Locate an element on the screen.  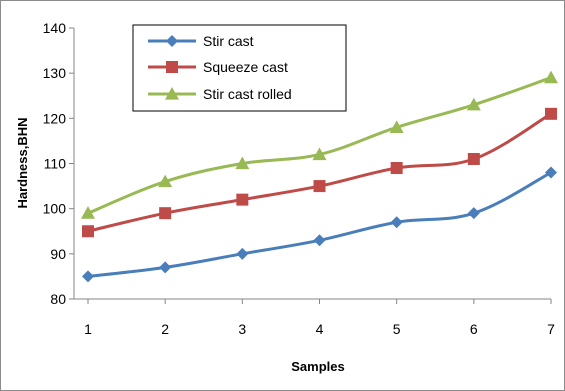
legend: Stir cast Squeeze cast Stir cast rolled is located at coordinates (239, 68).